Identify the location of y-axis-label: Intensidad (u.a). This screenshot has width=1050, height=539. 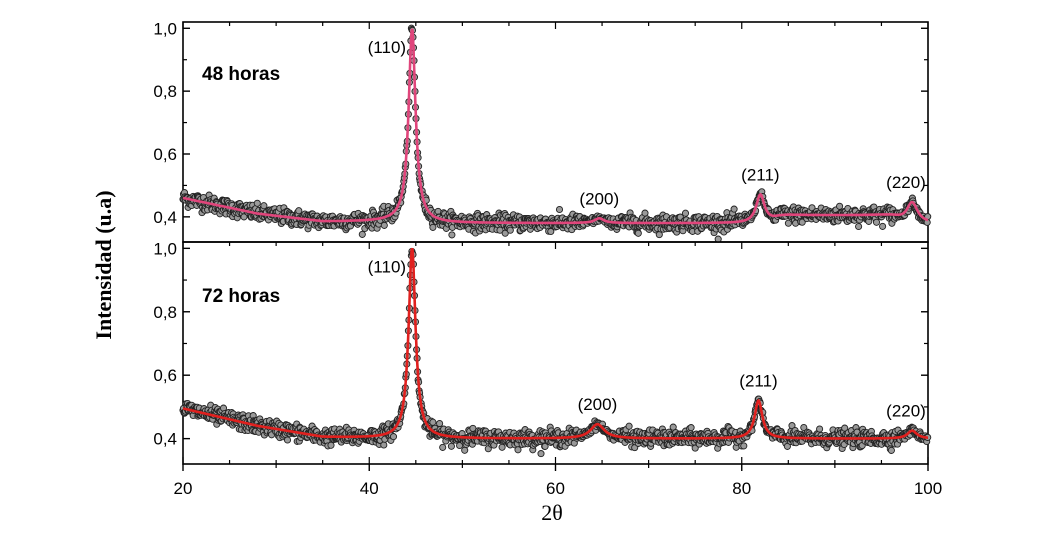
(103, 264).